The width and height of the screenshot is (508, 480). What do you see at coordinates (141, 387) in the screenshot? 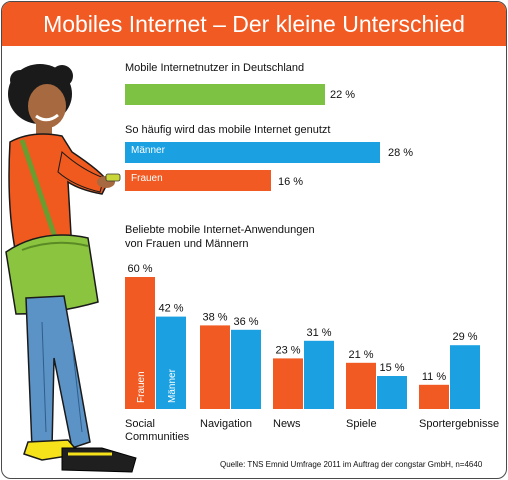
I see `inbar-label-women: Frauen` at bounding box center [141, 387].